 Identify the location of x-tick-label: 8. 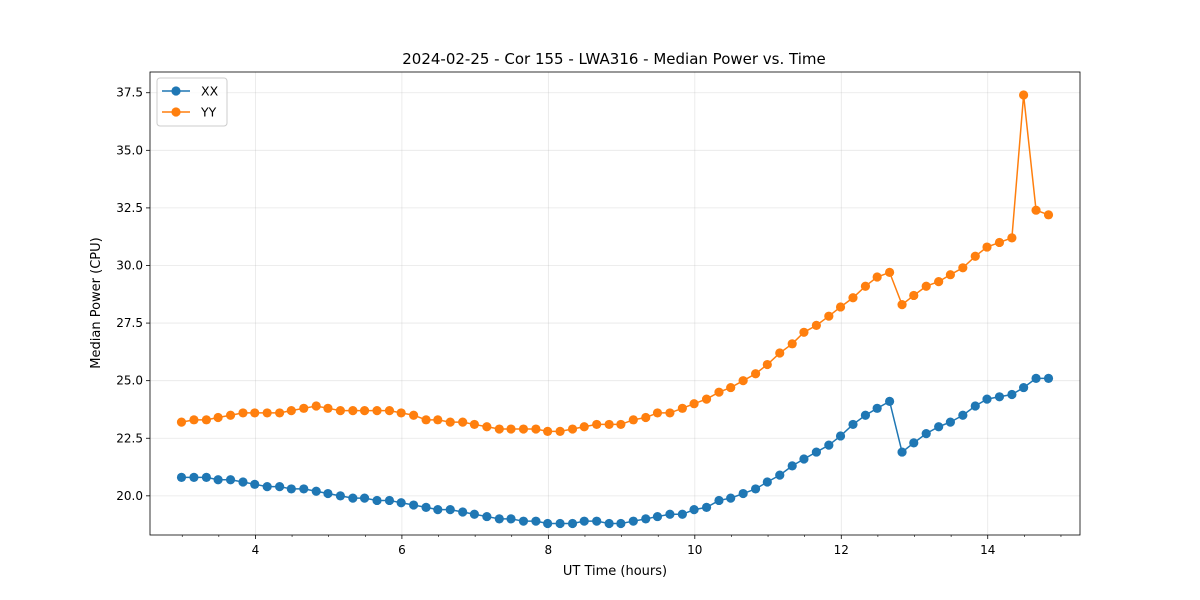
(549, 550).